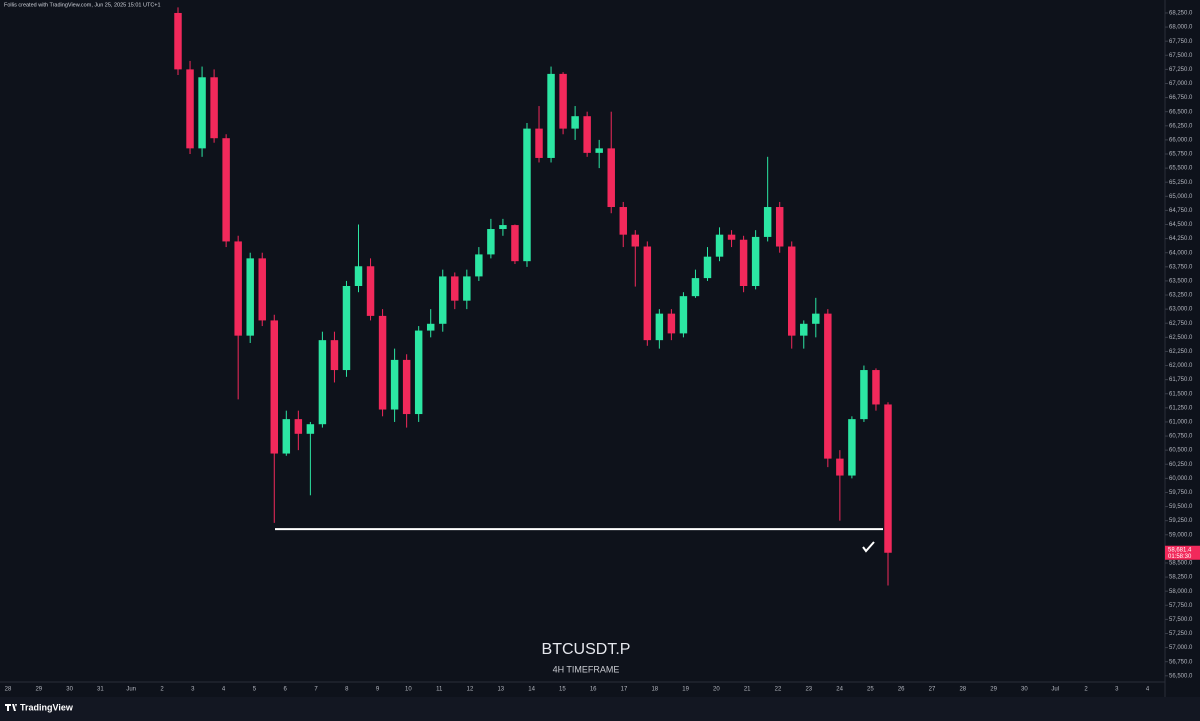 This screenshot has width=1200, height=721. Describe the element at coordinates (1181, 535) in the screenshot. I see `y-tick-label: 59,000.0` at that location.